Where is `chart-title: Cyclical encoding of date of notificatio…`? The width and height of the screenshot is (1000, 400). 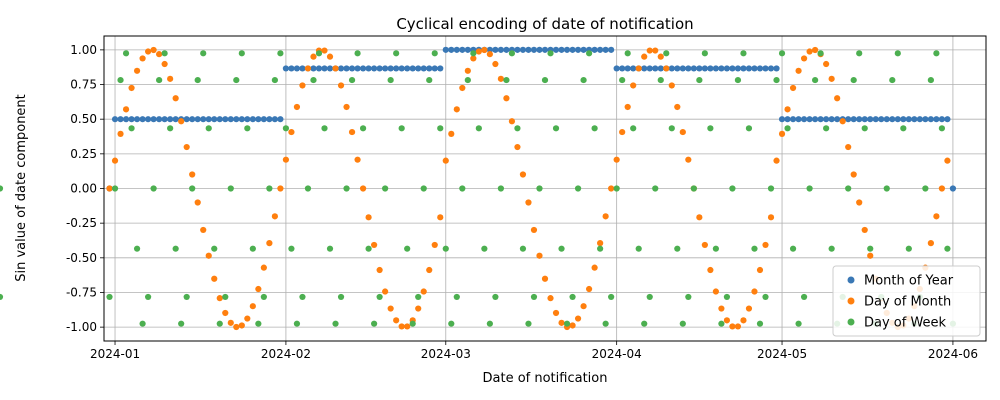
chart-title: Cyclical encoding of date of notificatio… is located at coordinates (544, 24).